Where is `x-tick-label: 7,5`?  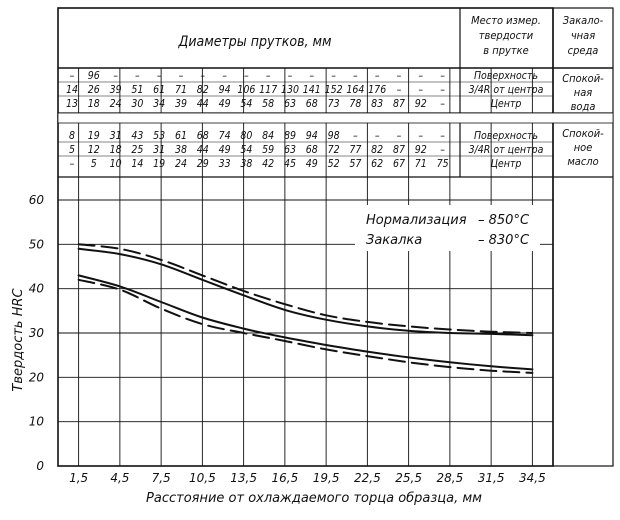 x-tick-label: 7,5 is located at coordinates (161, 478).